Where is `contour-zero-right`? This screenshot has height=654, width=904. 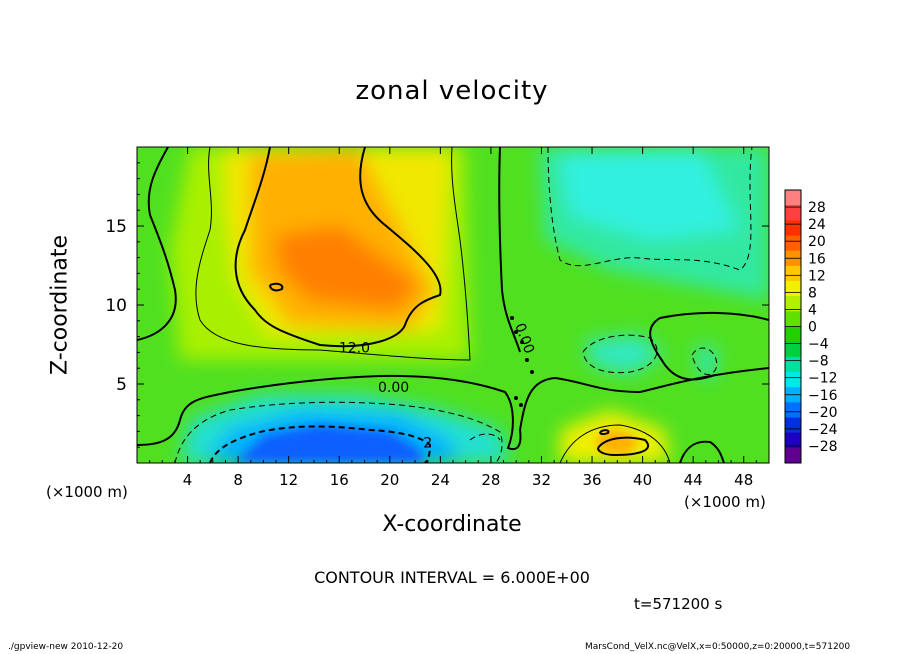
contour-zero-right is located at coordinates (709, 346).